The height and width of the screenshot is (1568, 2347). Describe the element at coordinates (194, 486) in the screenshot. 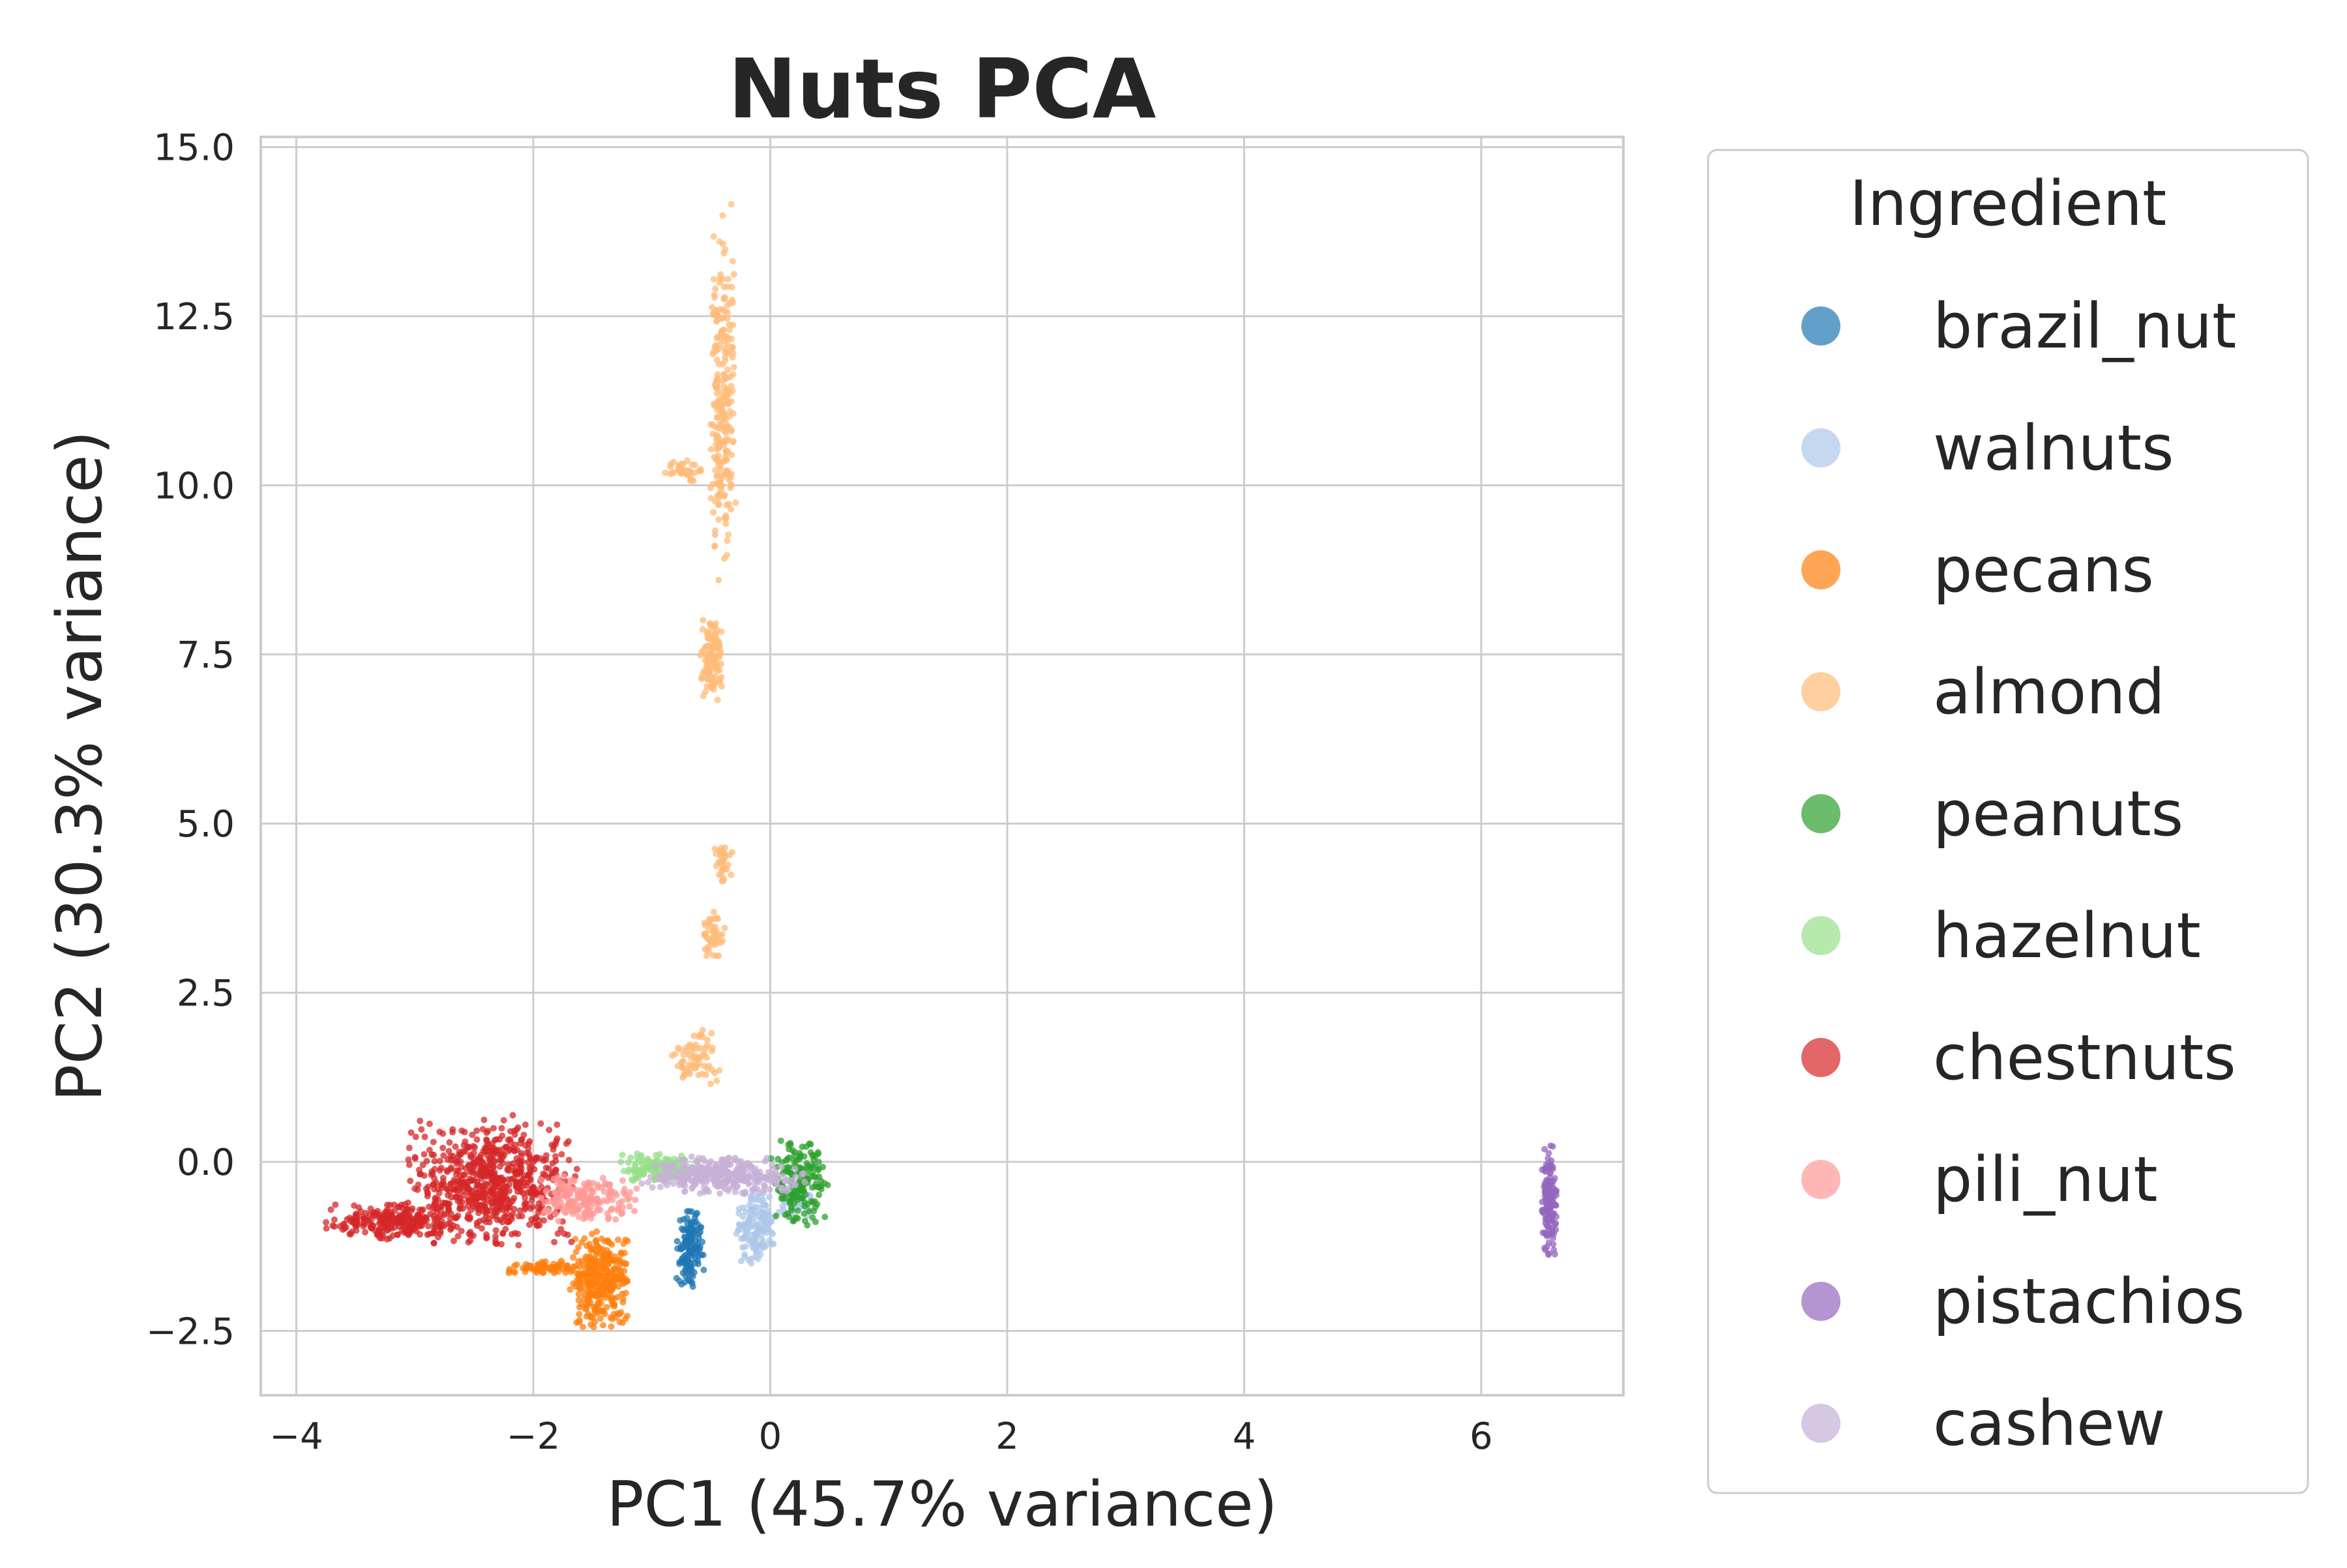

I see `y-tick-label: 10.0` at that location.